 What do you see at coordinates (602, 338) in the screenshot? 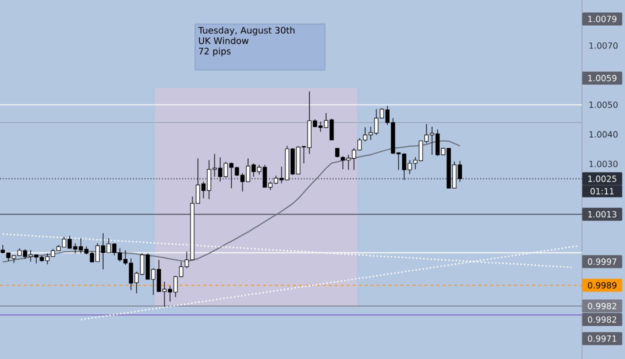
I see `annotation: 0.9971` at bounding box center [602, 338].